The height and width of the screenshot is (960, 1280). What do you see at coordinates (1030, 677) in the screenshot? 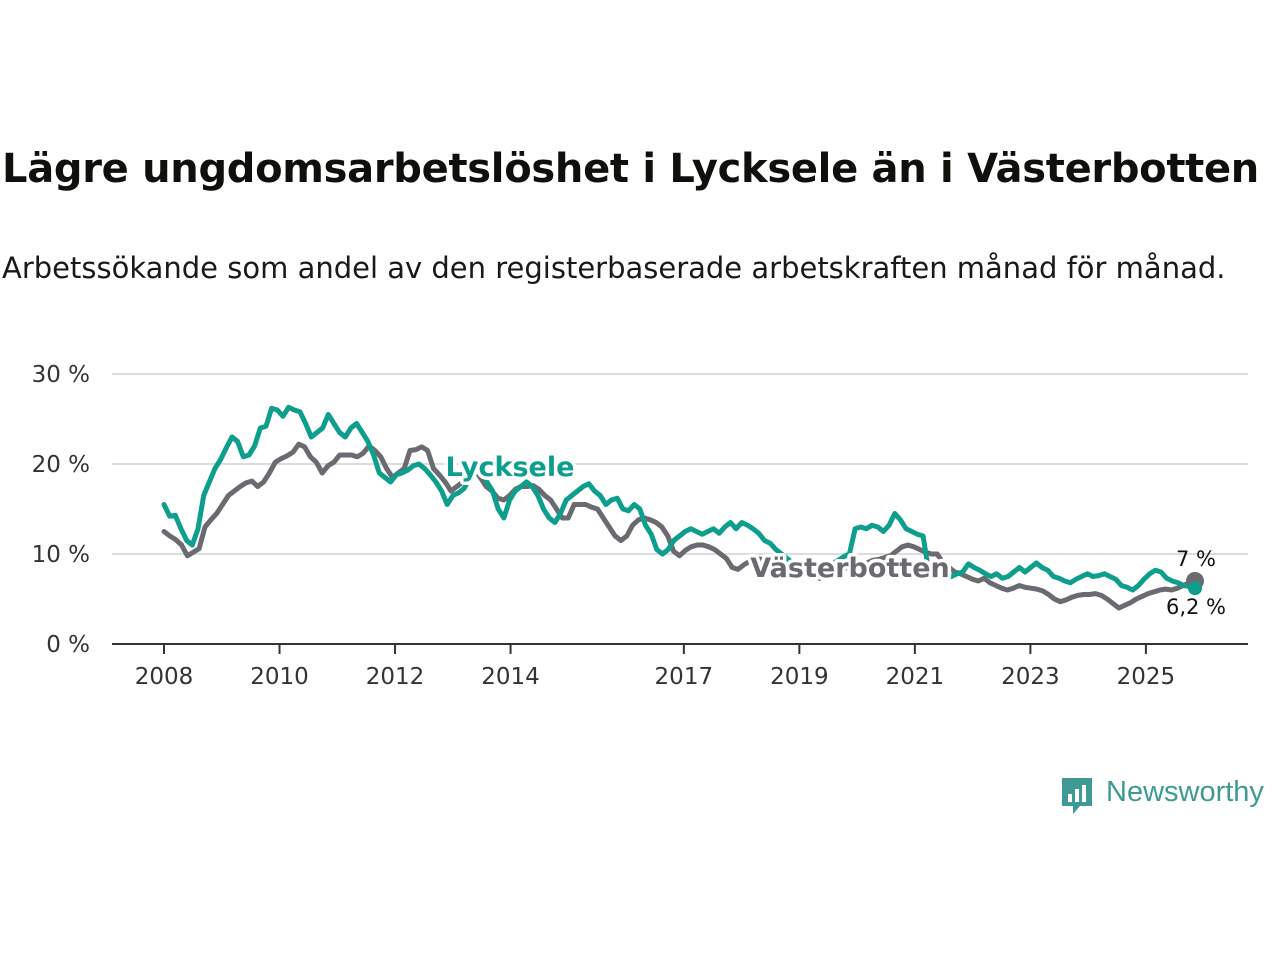
I see `x-tick-label: 2023` at bounding box center [1030, 677].